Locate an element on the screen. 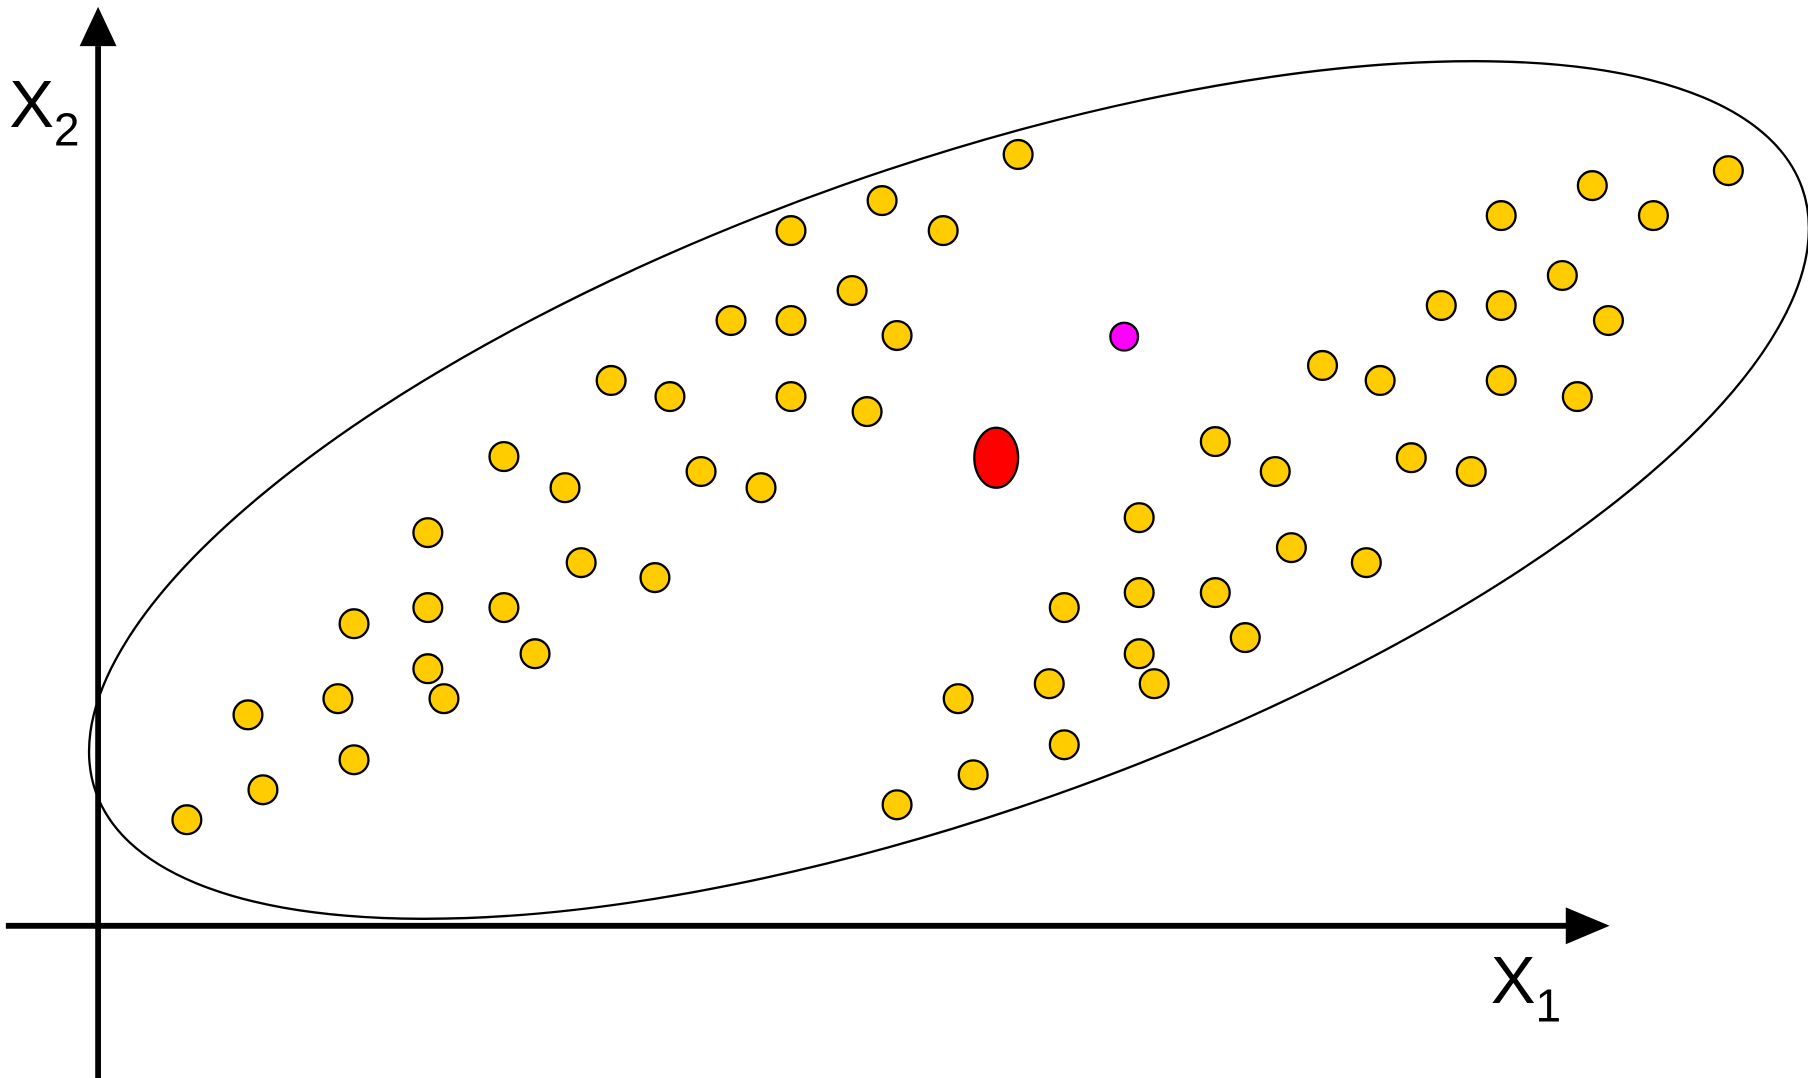  x-arrow is located at coordinates (1587, 926).